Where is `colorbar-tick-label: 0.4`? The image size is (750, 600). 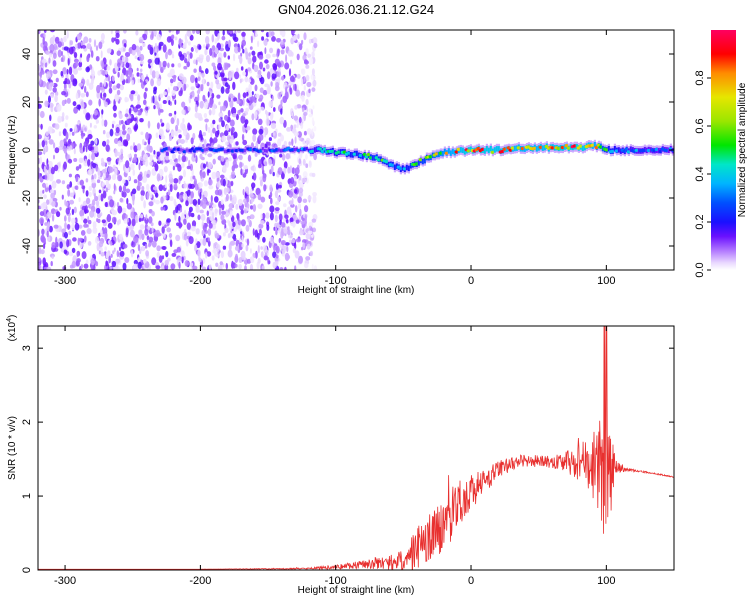 colorbar-tick-label: 0.4 is located at coordinates (700, 173).